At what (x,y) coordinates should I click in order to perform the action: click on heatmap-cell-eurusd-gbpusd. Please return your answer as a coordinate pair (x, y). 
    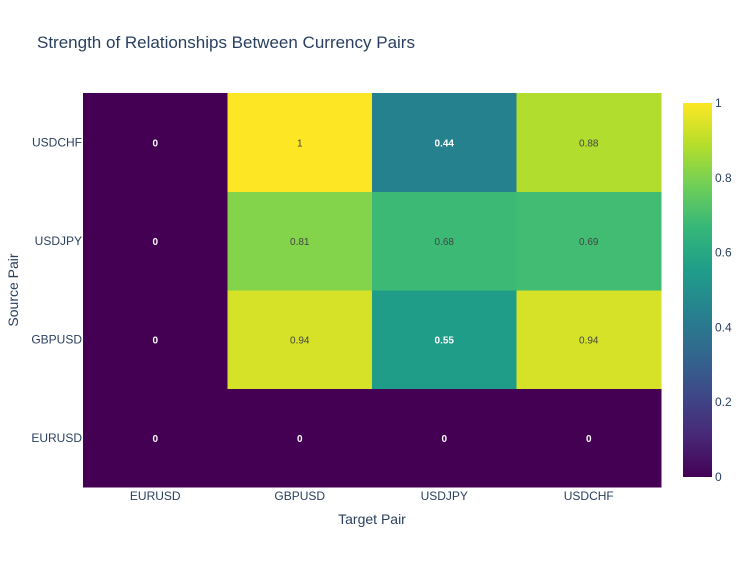
    Looking at the image, I should click on (300, 438).